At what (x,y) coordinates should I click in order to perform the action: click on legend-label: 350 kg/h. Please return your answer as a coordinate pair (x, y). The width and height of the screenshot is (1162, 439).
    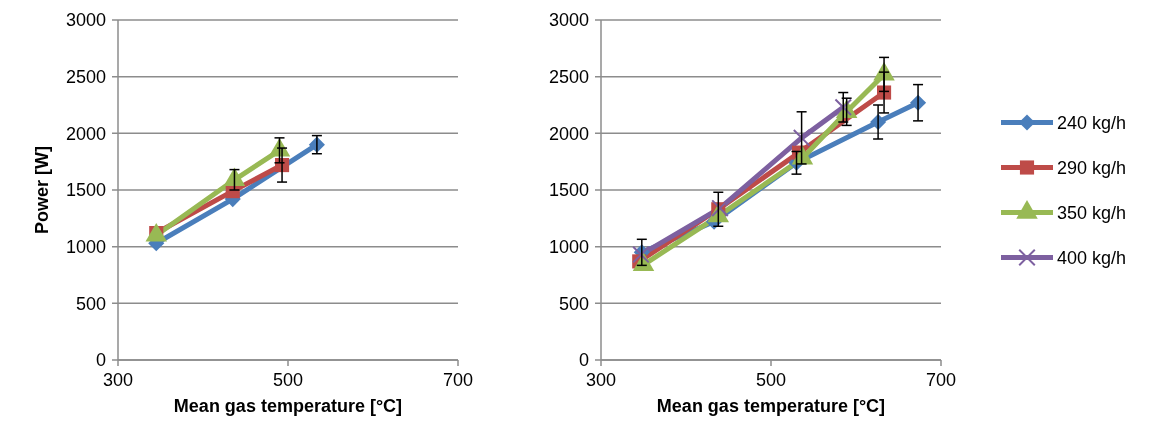
    Looking at the image, I should click on (1092, 212).